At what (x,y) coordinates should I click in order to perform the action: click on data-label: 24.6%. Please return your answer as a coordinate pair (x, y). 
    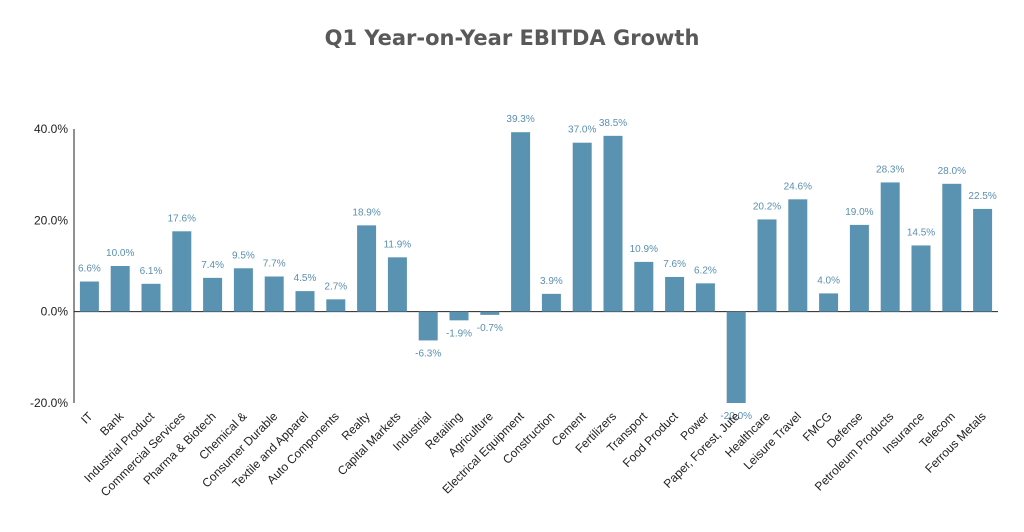
    Looking at the image, I should click on (798, 186).